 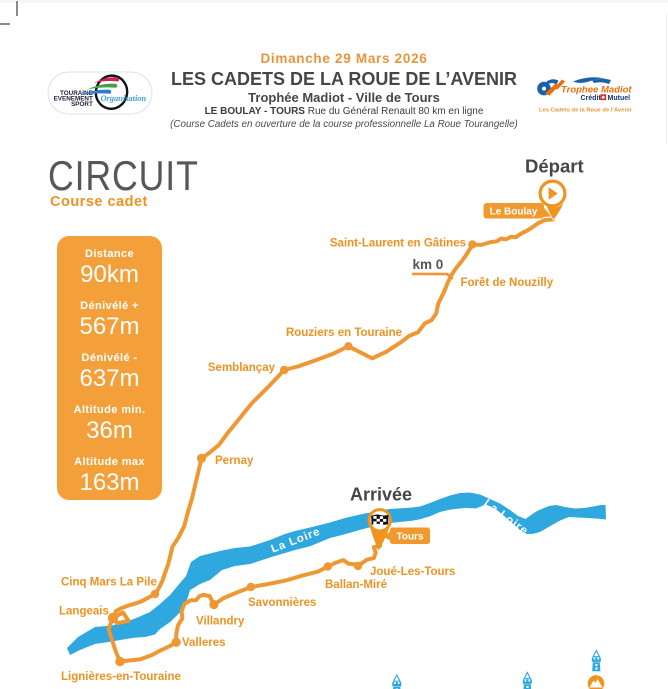 What do you see at coordinates (381, 495) in the screenshot?
I see `svg-text: Arrivée` at bounding box center [381, 495].